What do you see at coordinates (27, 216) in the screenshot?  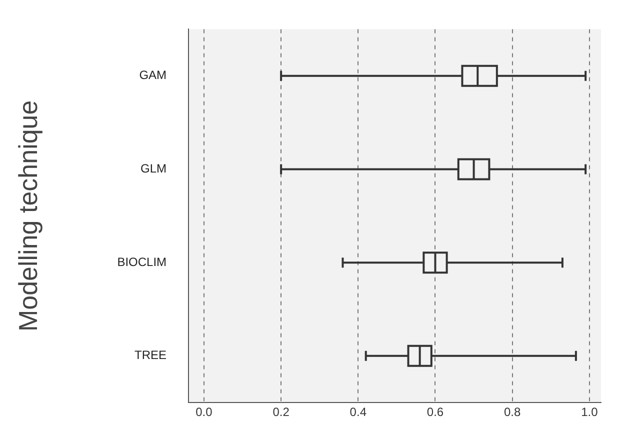 I see `y-axis-title: Modelling technique` at bounding box center [27, 216].